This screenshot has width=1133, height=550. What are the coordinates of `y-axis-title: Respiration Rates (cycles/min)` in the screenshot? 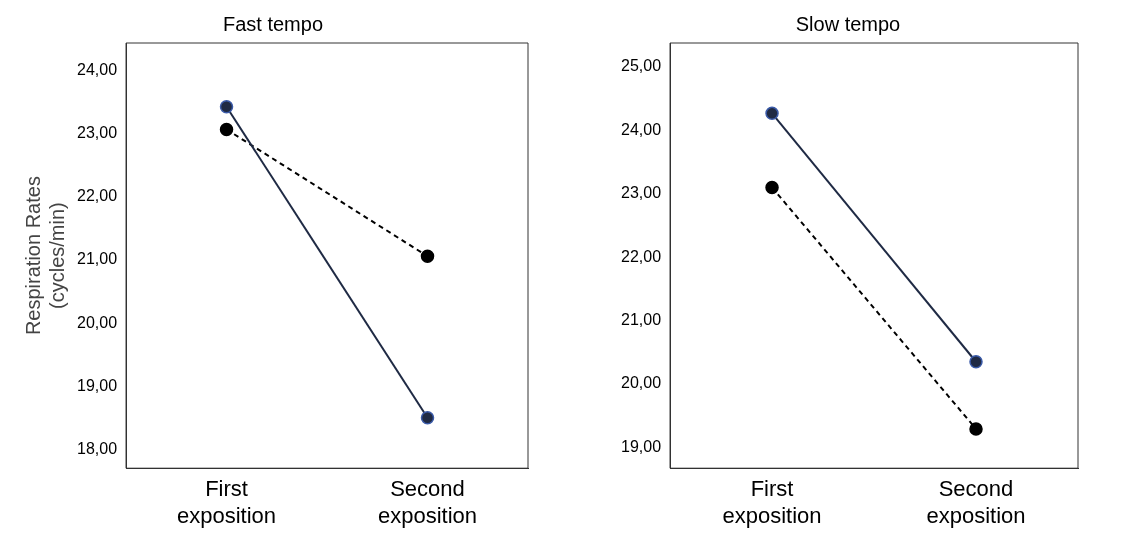 It's located at (44, 256).